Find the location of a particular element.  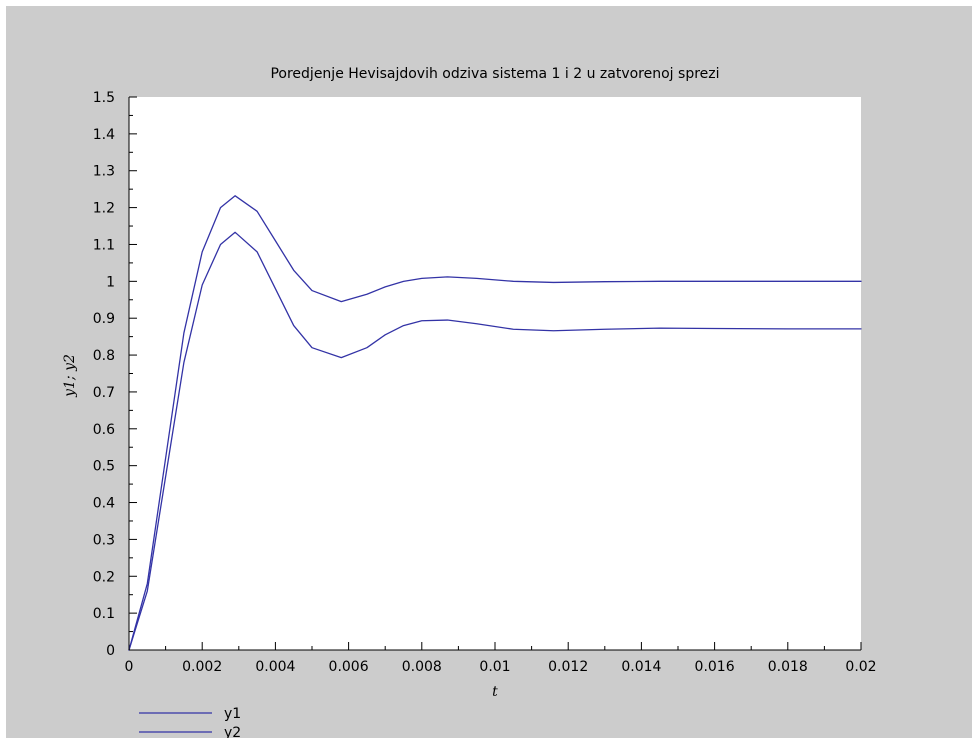

y-tick-label: 0.6 is located at coordinates (104, 430).